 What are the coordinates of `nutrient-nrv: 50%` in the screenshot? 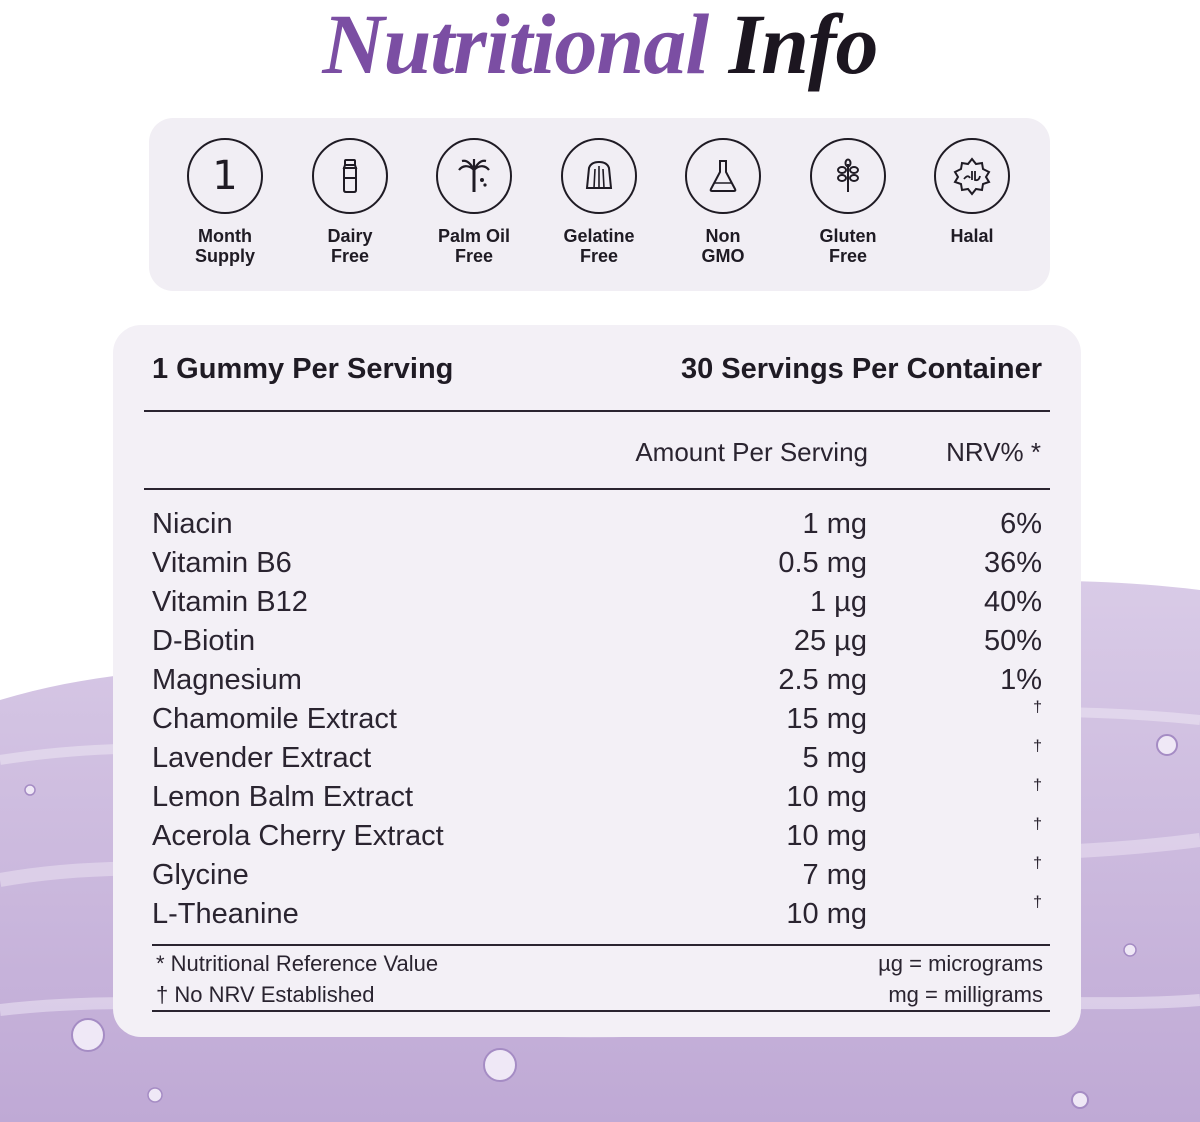 It's located at (1012, 641).